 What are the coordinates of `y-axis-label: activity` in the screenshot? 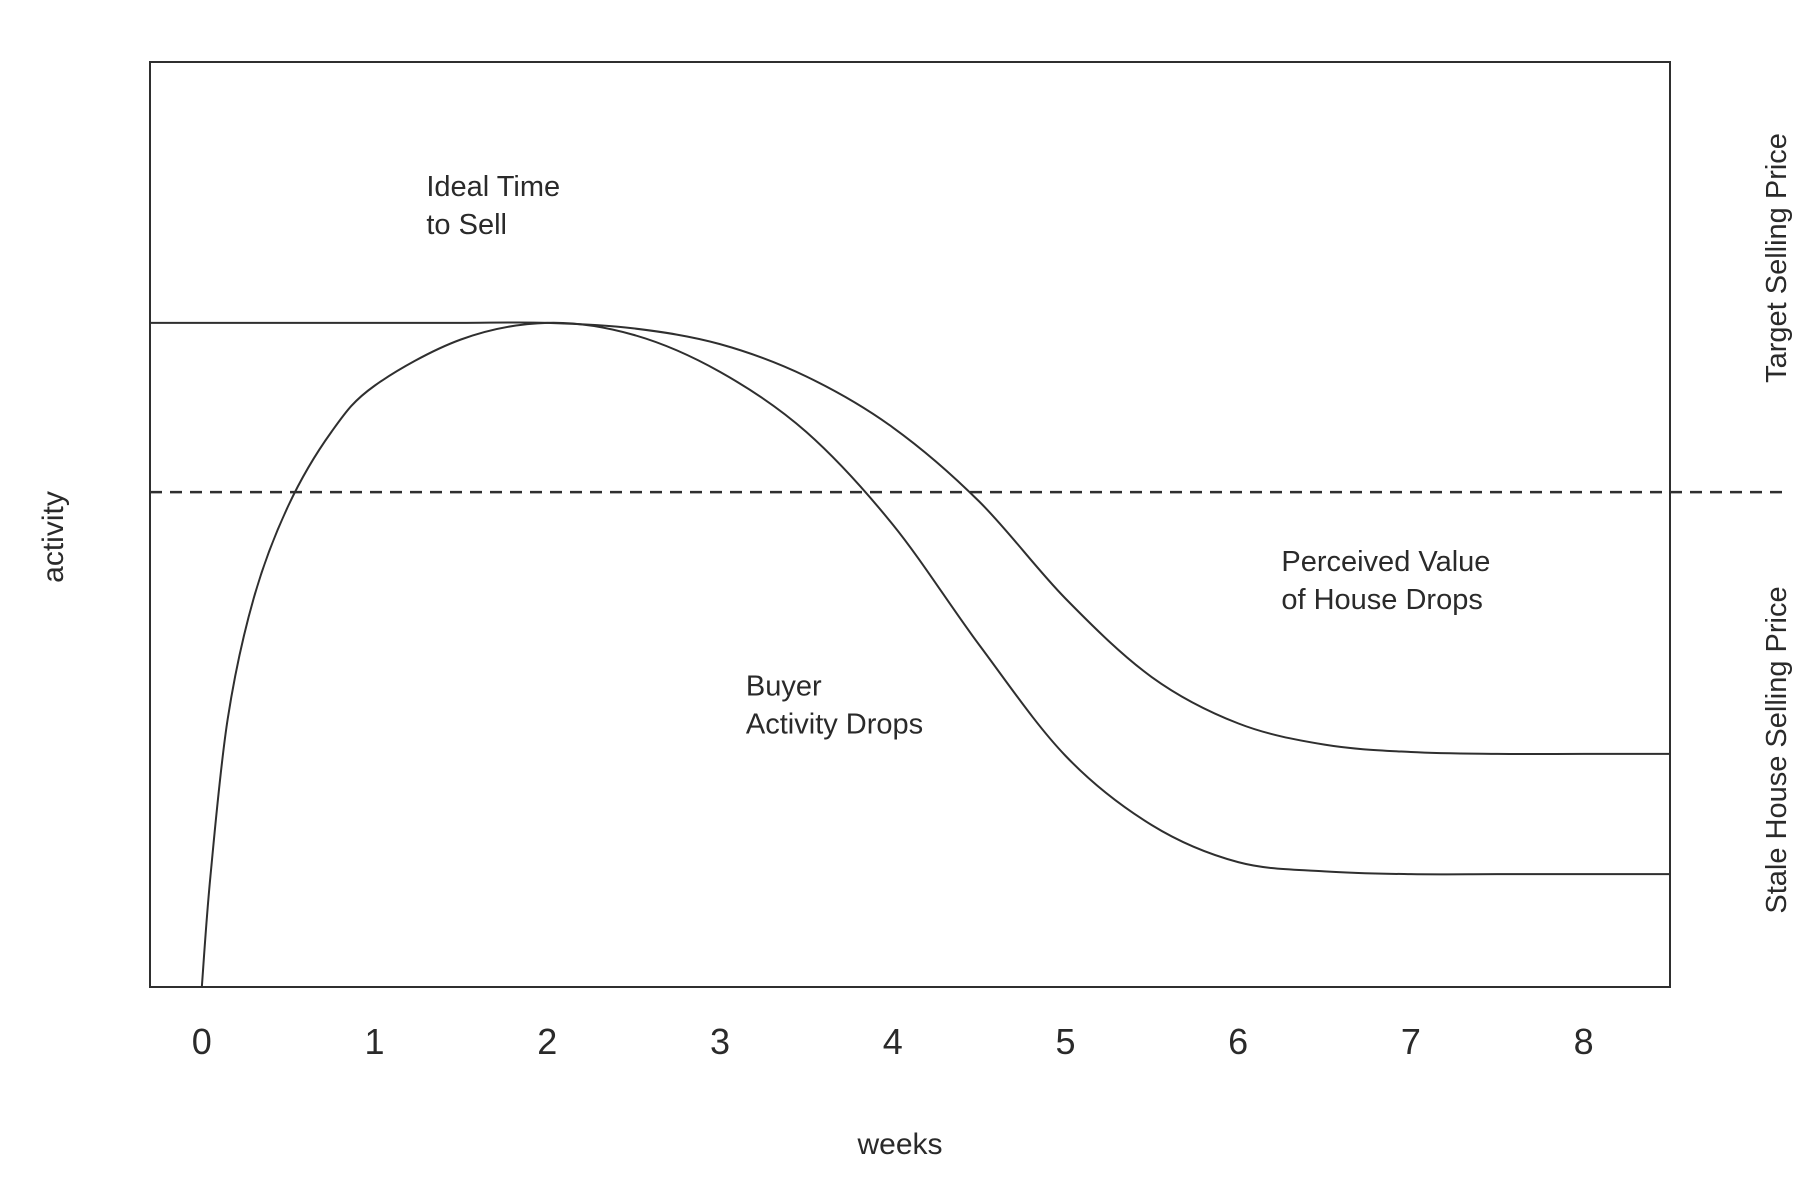 It's located at (53, 537).